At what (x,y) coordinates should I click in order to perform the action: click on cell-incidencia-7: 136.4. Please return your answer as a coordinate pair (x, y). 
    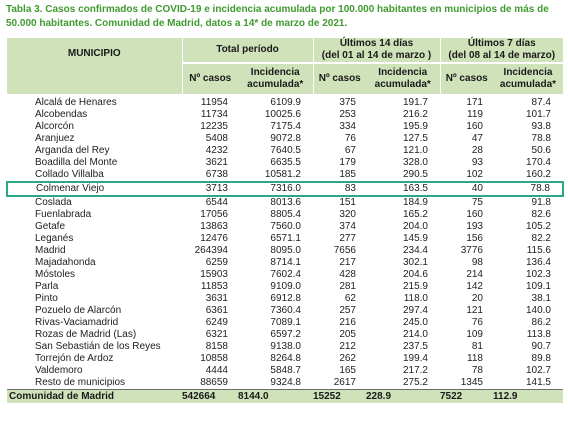
    Looking at the image, I should click on (538, 262).